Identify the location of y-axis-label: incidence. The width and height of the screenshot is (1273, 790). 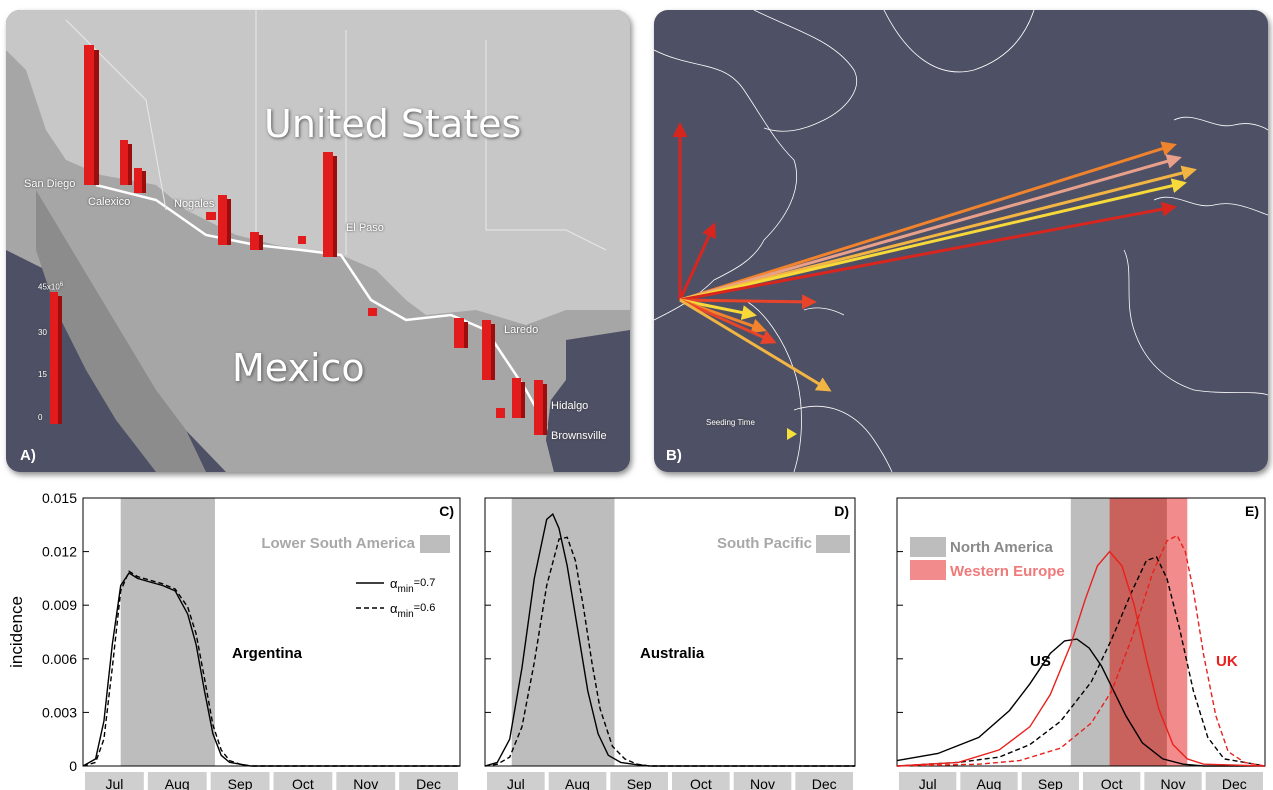
(16, 632).